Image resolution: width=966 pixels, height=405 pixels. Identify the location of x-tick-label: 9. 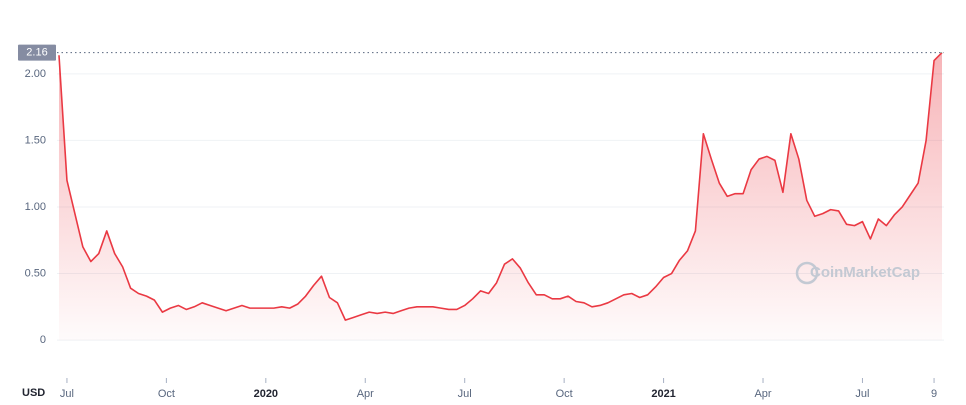
(934, 394).